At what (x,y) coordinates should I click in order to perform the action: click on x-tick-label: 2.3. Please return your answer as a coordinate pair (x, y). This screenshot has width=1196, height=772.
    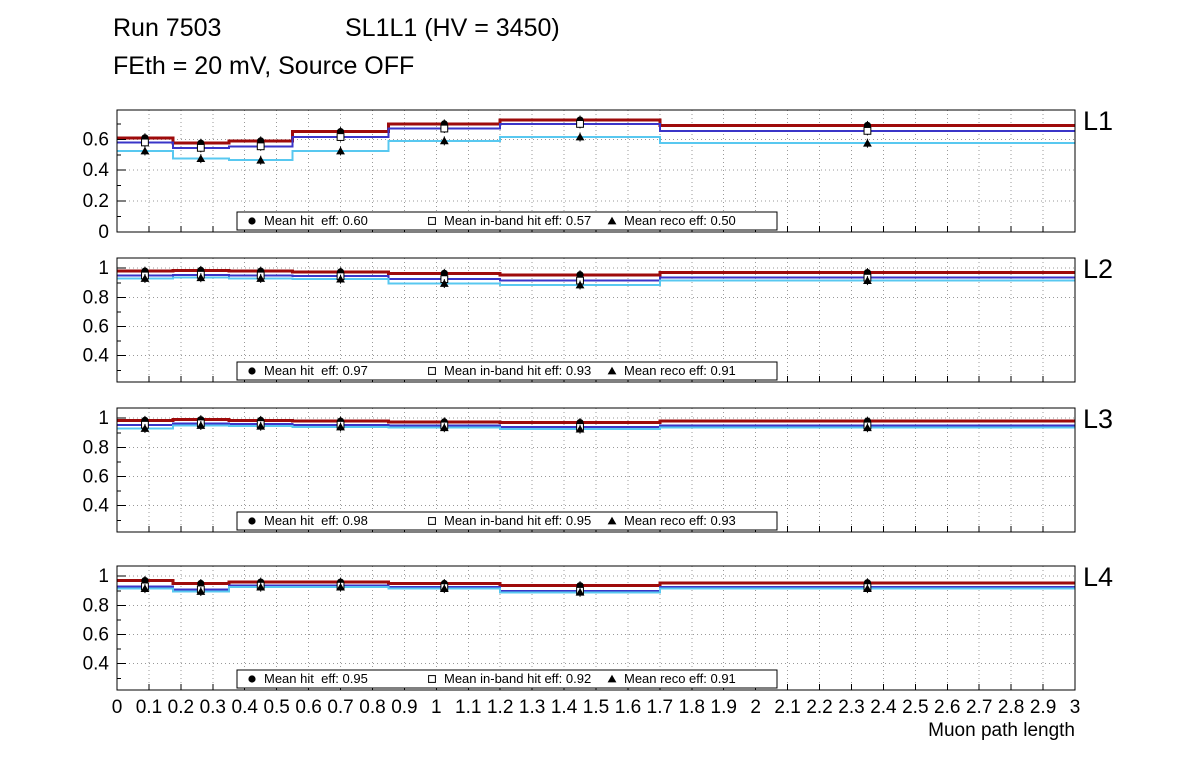
    Looking at the image, I should click on (851, 707).